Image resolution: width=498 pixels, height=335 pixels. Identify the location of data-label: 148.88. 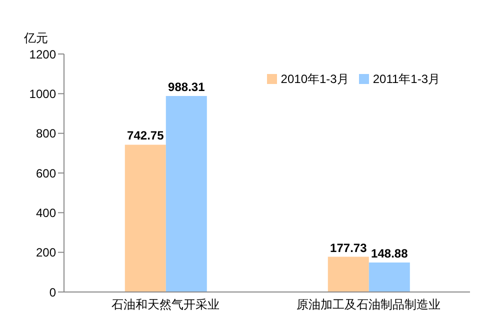
(389, 253).